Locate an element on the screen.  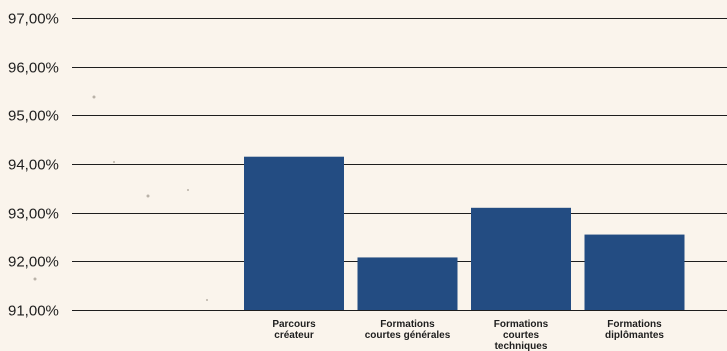
y-tick-label: 92,00% is located at coordinates (33, 262).